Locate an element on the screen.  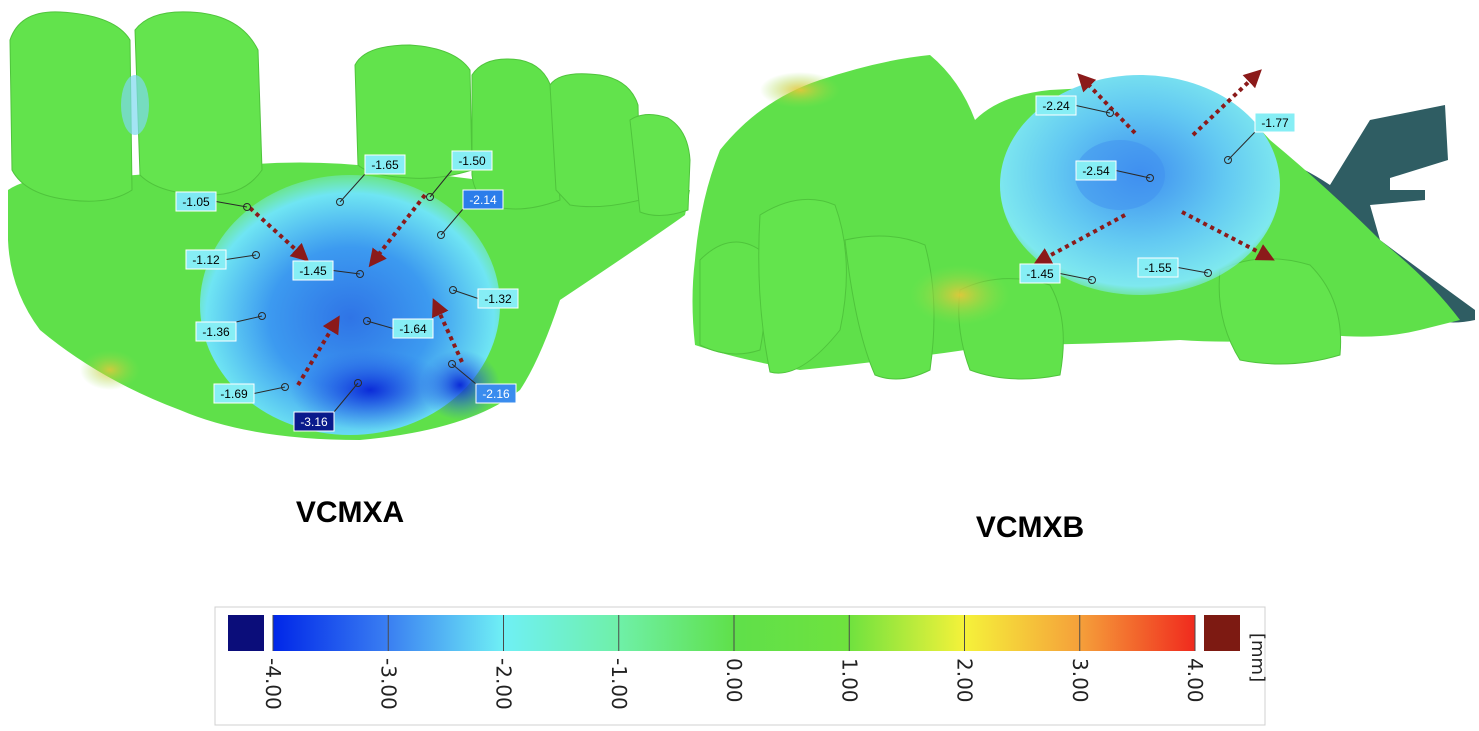
callout-value: -1.32 is located at coordinates (498, 299).